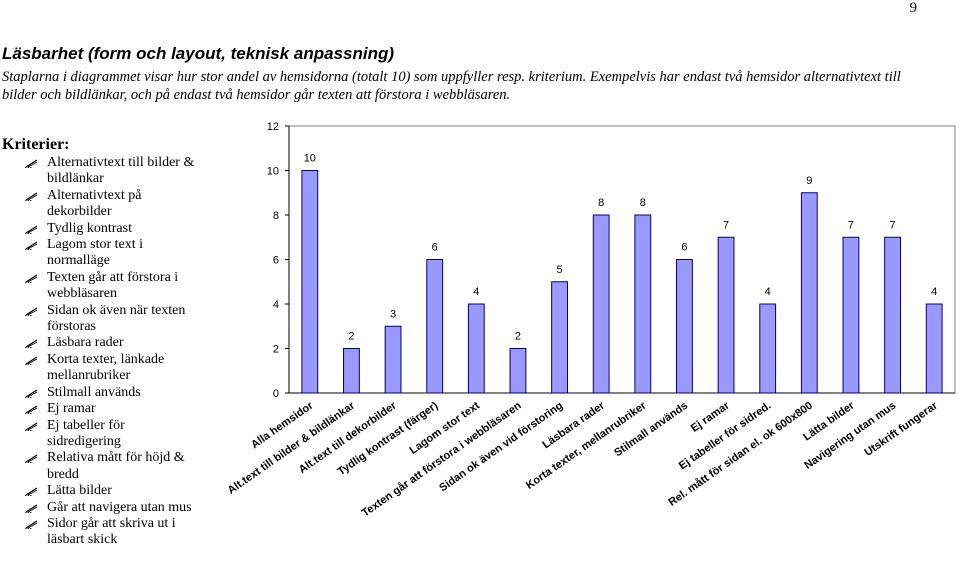  I want to click on y-tick-label: 8, so click(276, 216).